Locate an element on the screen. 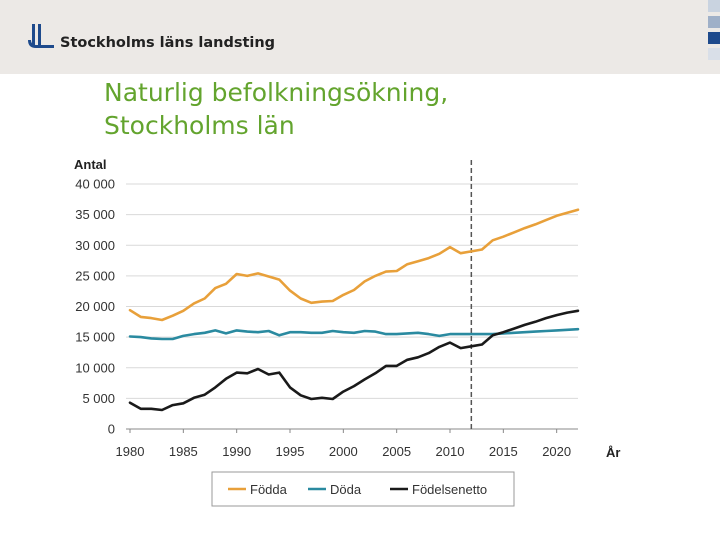  header-band is located at coordinates (360, 37).